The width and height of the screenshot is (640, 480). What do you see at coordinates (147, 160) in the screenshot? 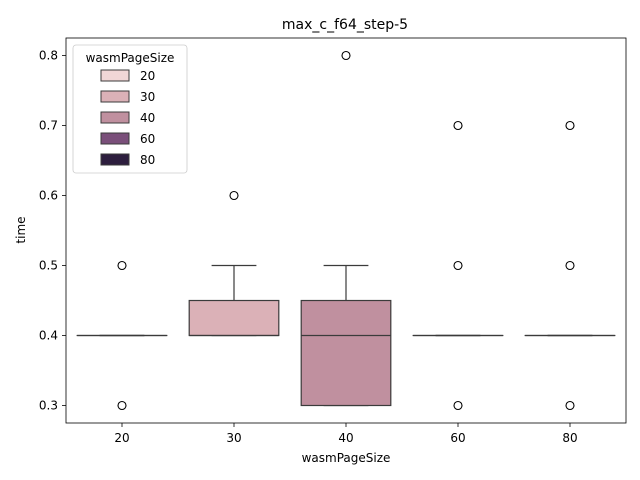
I see `legend-label-80: 80` at bounding box center [147, 160].